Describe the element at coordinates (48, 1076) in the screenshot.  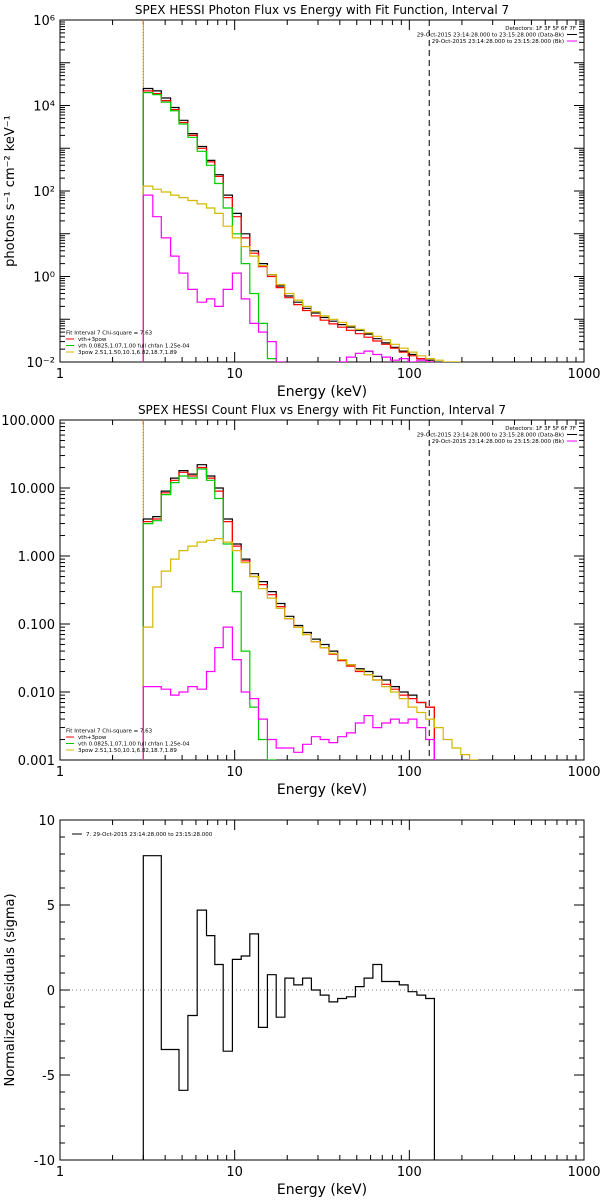
I see `y-tick-label: -5` at that location.